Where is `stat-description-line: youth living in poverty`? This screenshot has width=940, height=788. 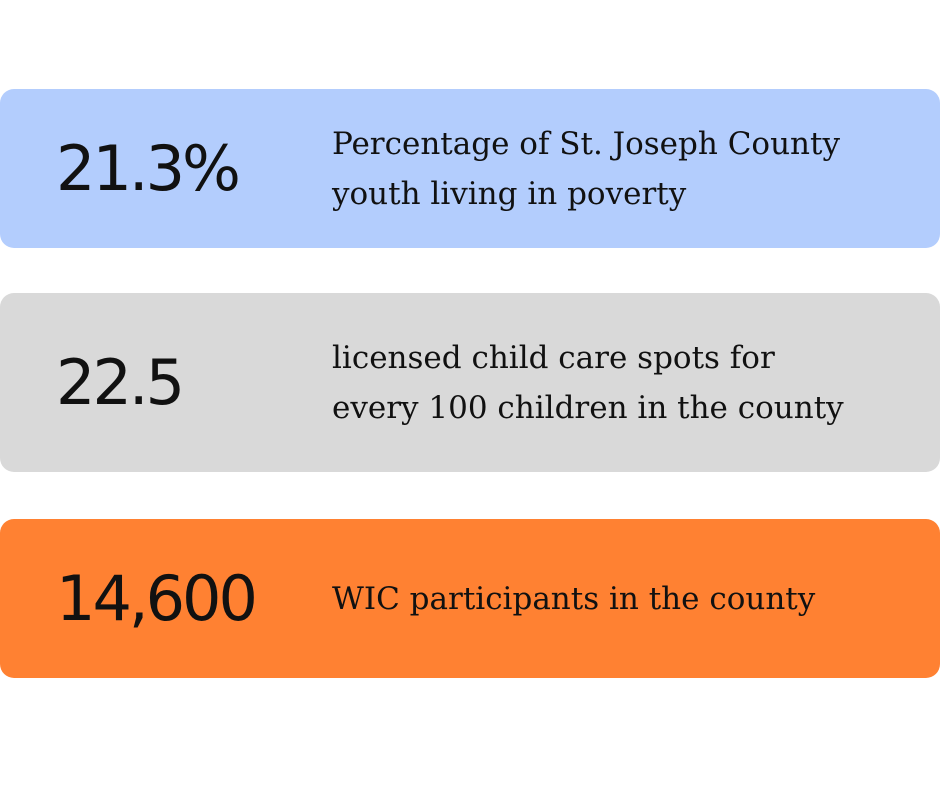
stat-description-line: youth living in poverty is located at coordinates (509, 193).